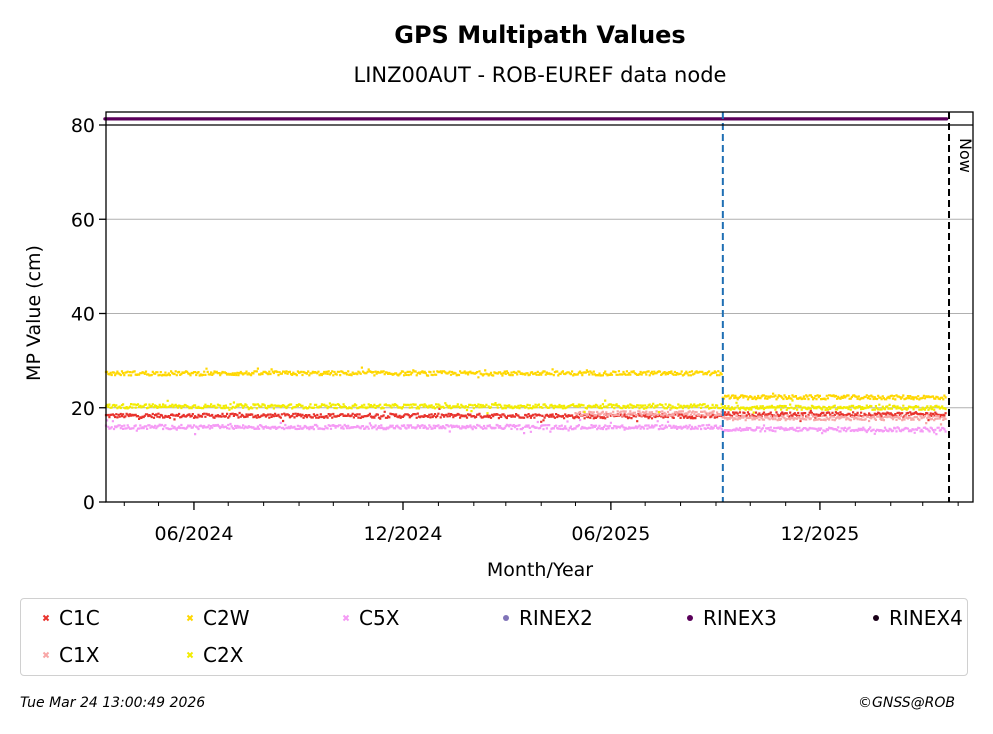  Describe the element at coordinates (83, 126) in the screenshot. I see `y-tick-label-4: 80` at that location.